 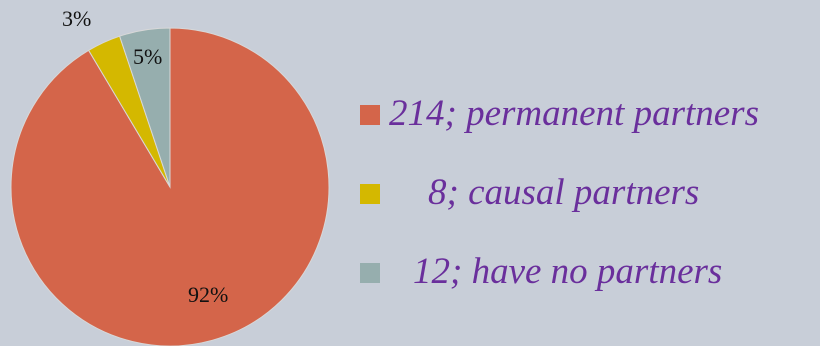 I want to click on legend-item-have-no-partners: 12; have no partners, so click(x=588, y=271).